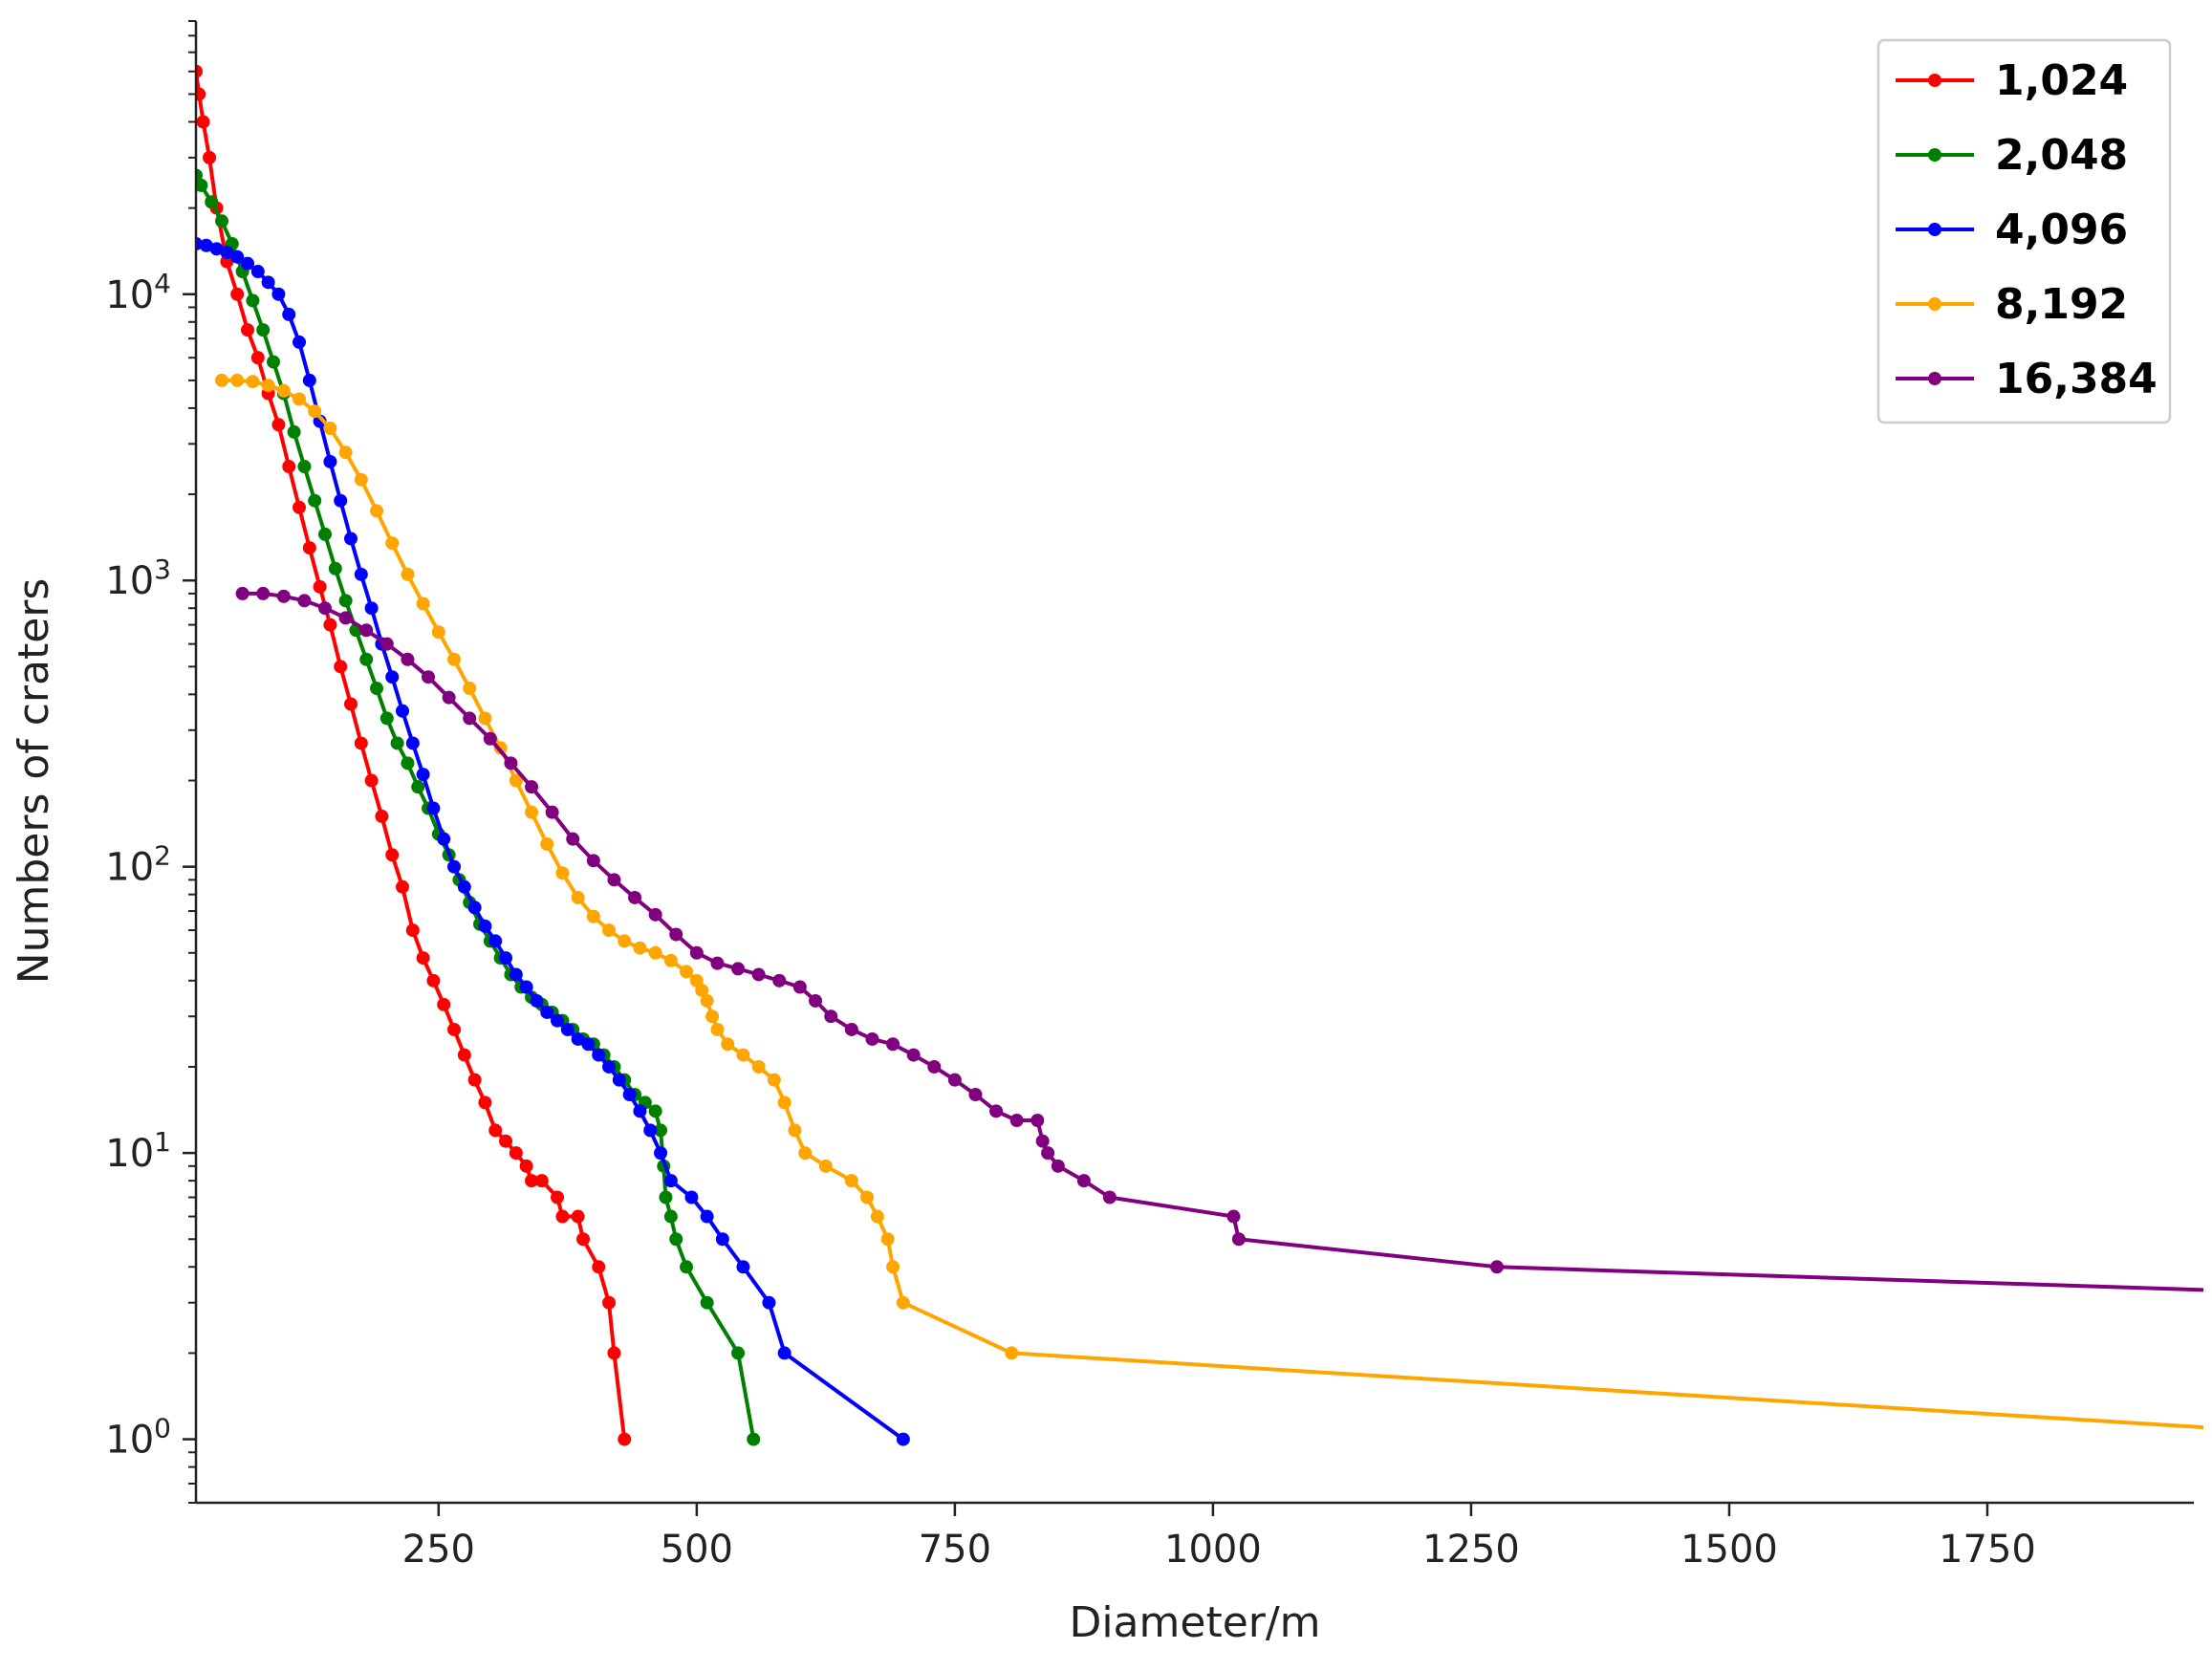 This screenshot has height=1671, width=2212. What do you see at coordinates (1934, 155) in the screenshot?
I see `legend-swatch-marker` at bounding box center [1934, 155].